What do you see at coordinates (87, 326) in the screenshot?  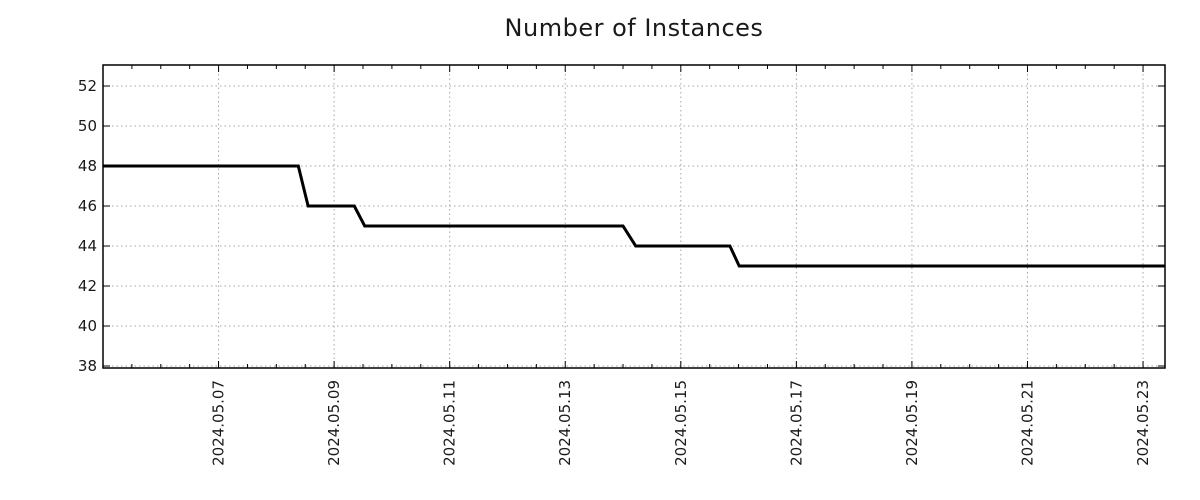 I see `y-tick-label: 40` at bounding box center [87, 326].